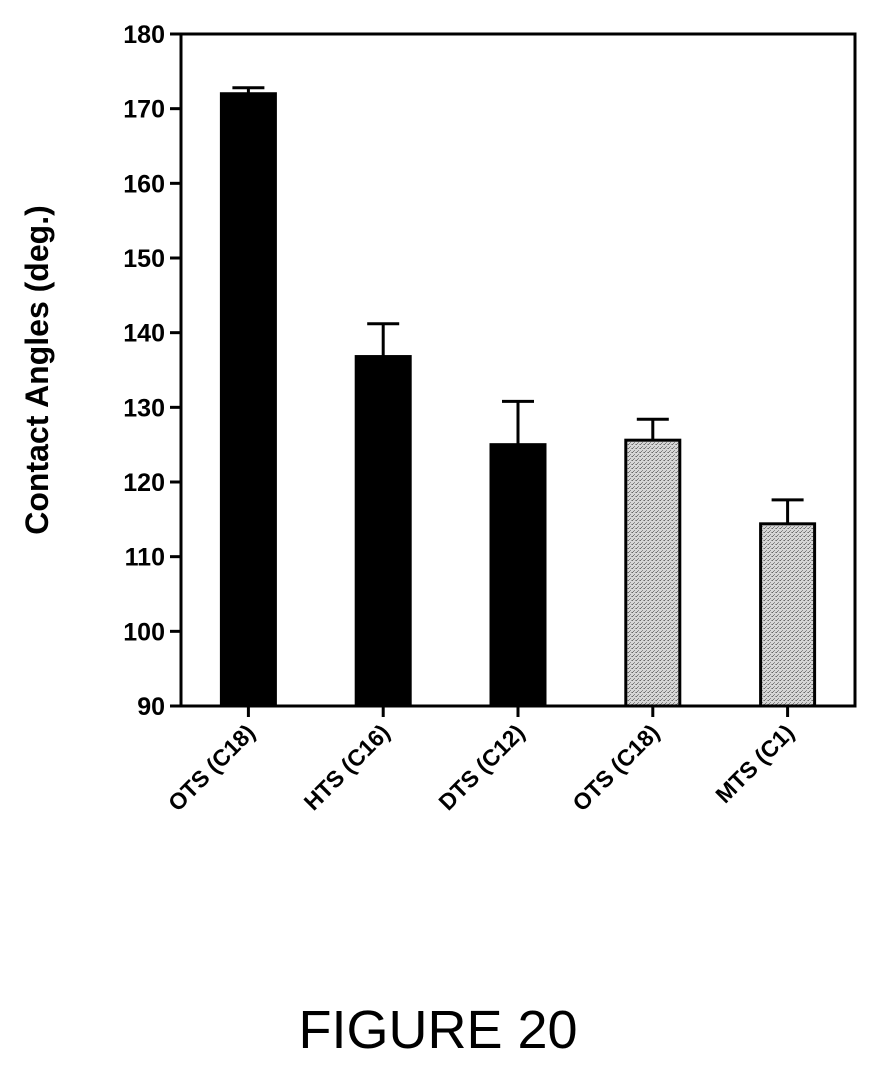 Image resolution: width=876 pixels, height=1069 pixels. Describe the element at coordinates (144, 184) in the screenshot. I see `y-tick-label: 160` at that location.